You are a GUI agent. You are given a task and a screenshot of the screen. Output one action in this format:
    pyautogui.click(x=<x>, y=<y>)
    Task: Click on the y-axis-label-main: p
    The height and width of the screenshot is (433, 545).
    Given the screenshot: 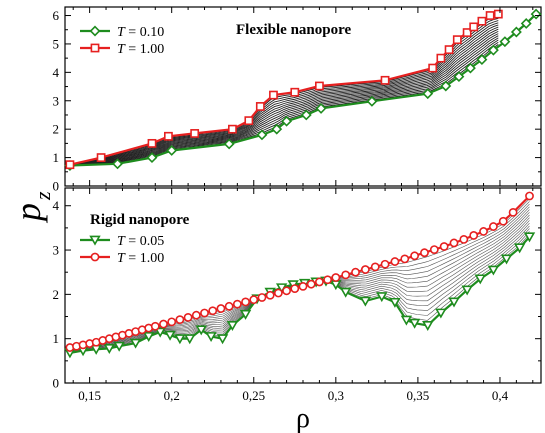 What is the action you would take?
    pyautogui.click(x=28, y=213)
    